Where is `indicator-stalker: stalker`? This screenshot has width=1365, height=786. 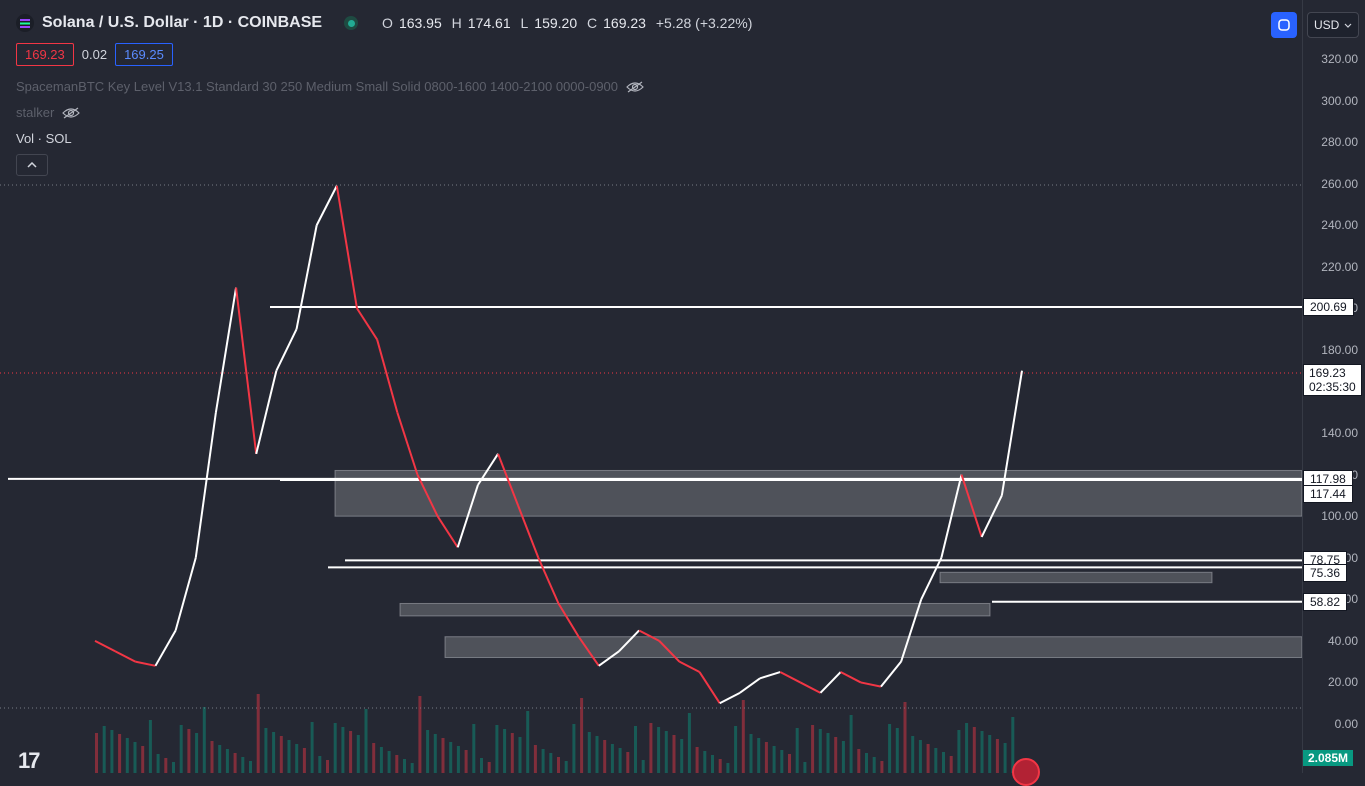 indicator-stalker: stalker is located at coordinates (48, 112).